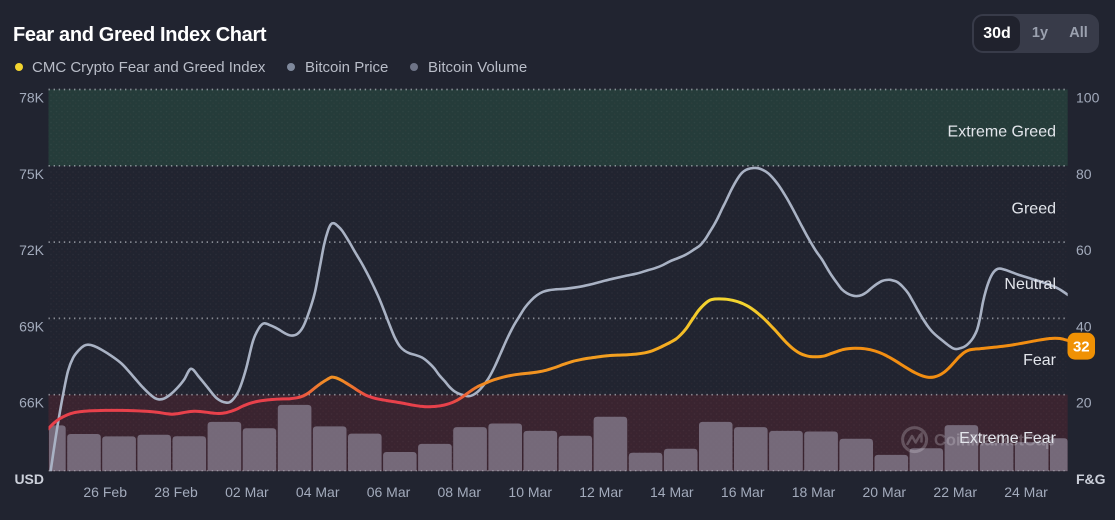 The width and height of the screenshot is (1115, 520). I want to click on svg-text: 40, so click(1084, 326).